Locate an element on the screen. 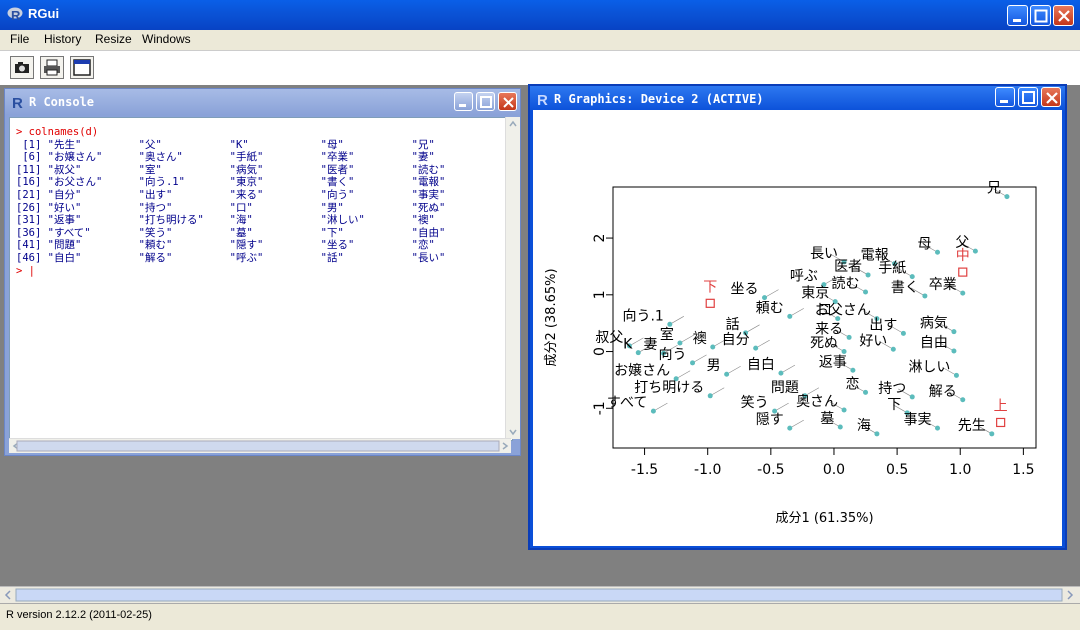  graphics-close-button is located at coordinates (1051, 97).